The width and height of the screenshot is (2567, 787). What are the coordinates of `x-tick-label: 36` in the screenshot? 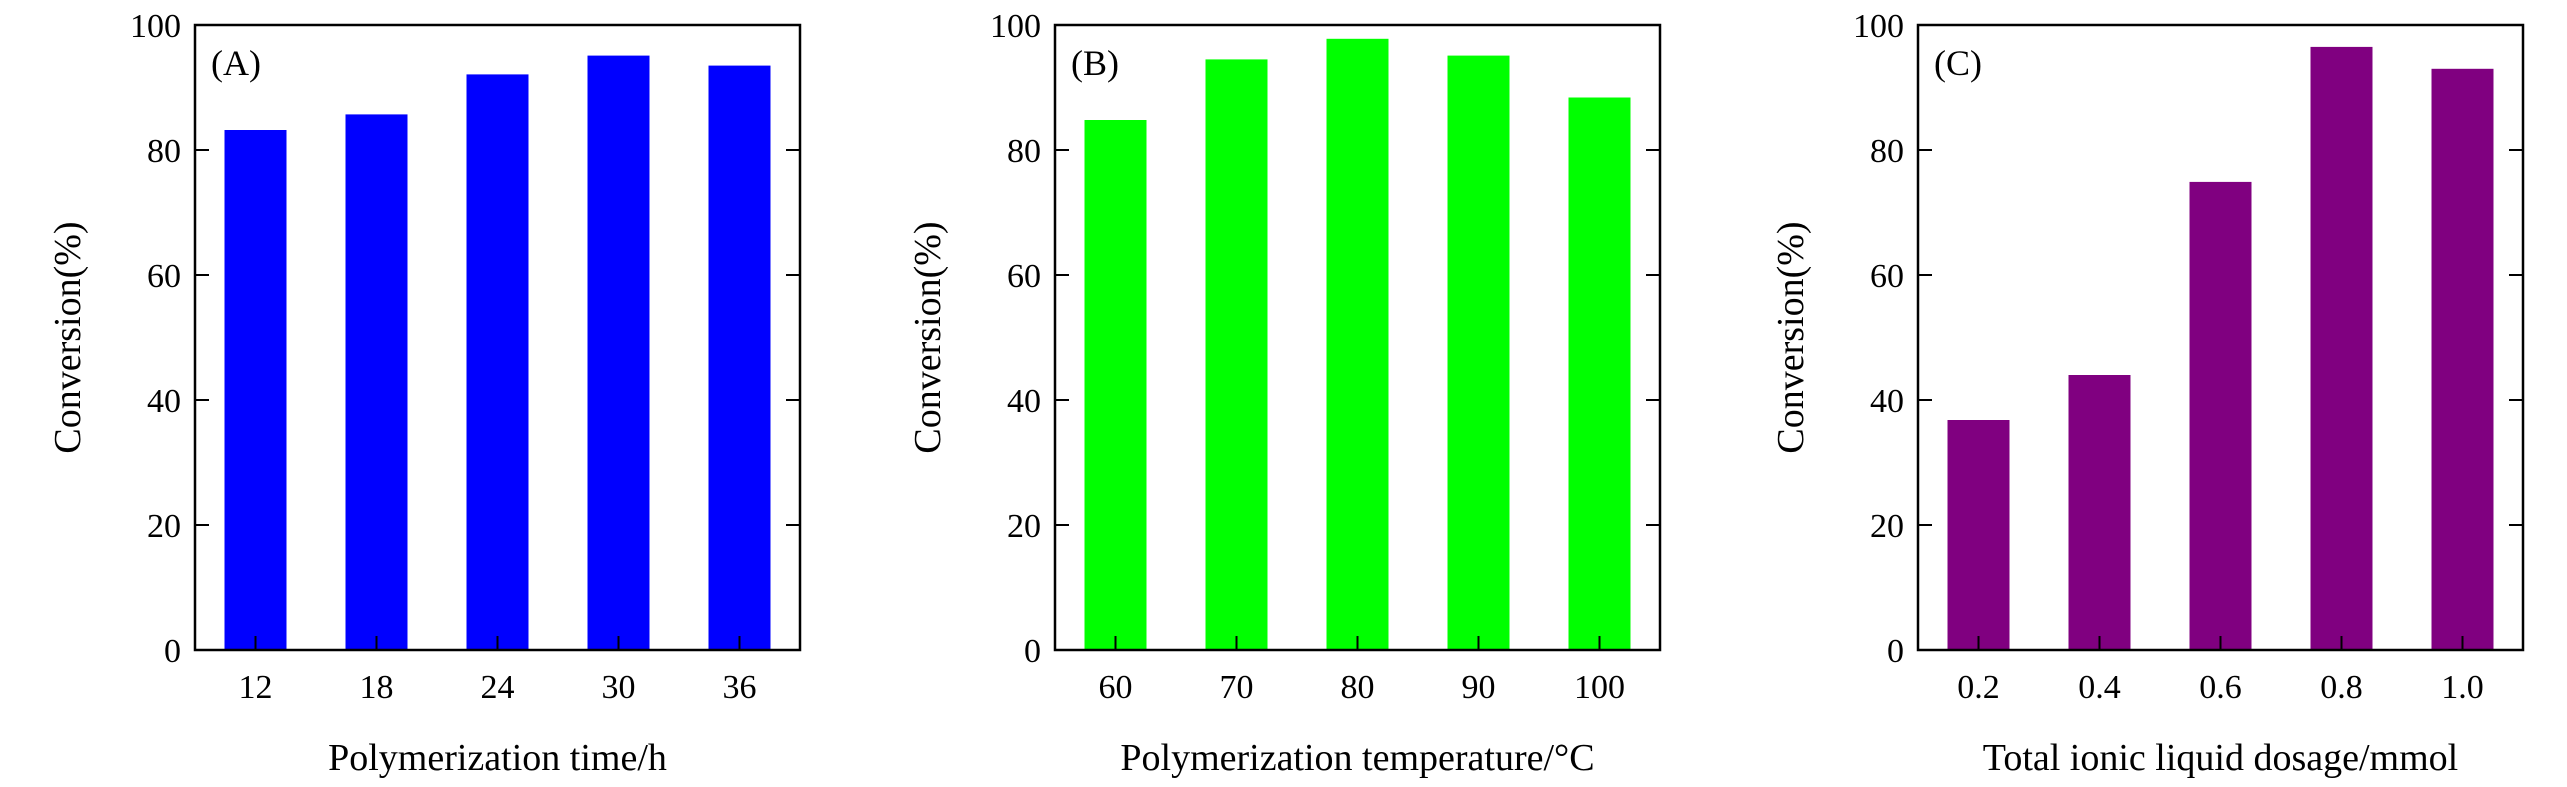 It's located at (740, 687).